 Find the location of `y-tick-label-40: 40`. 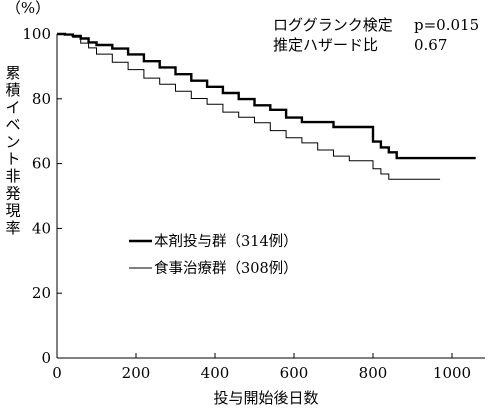

y-tick-label-40: 40 is located at coordinates (41, 228).